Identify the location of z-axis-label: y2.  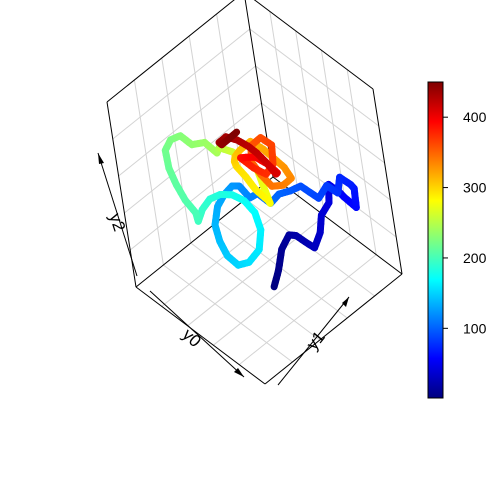
(117, 222).